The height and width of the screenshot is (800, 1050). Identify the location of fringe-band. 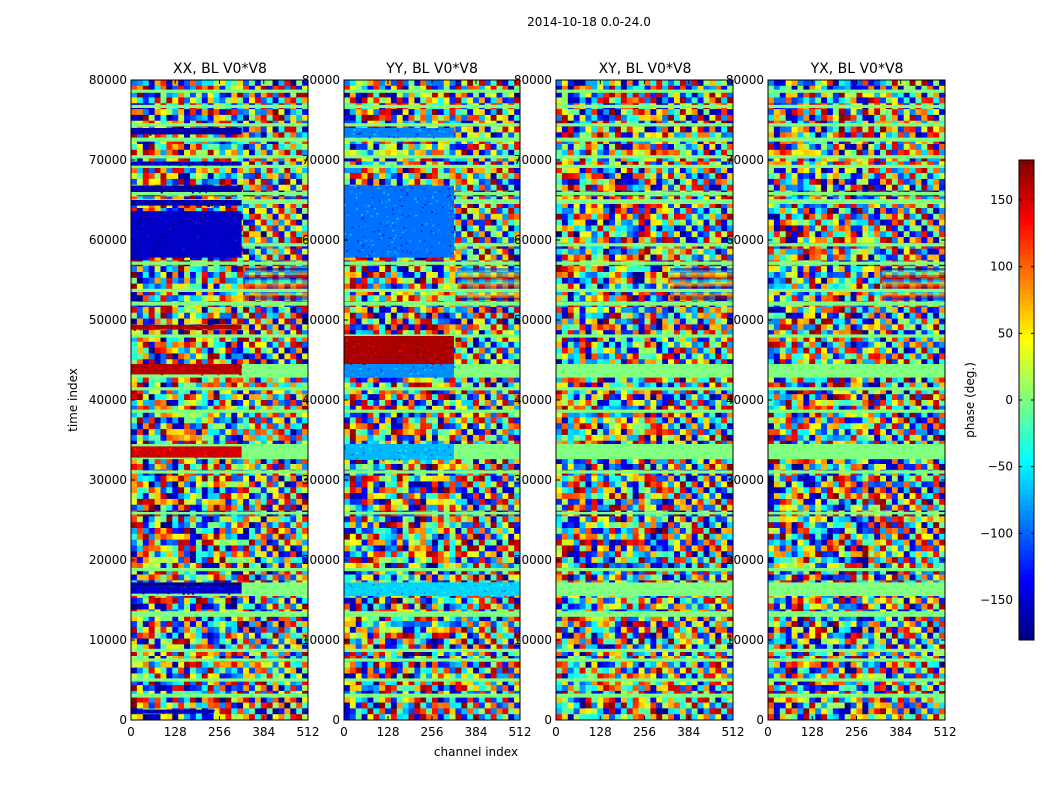
(276, 274).